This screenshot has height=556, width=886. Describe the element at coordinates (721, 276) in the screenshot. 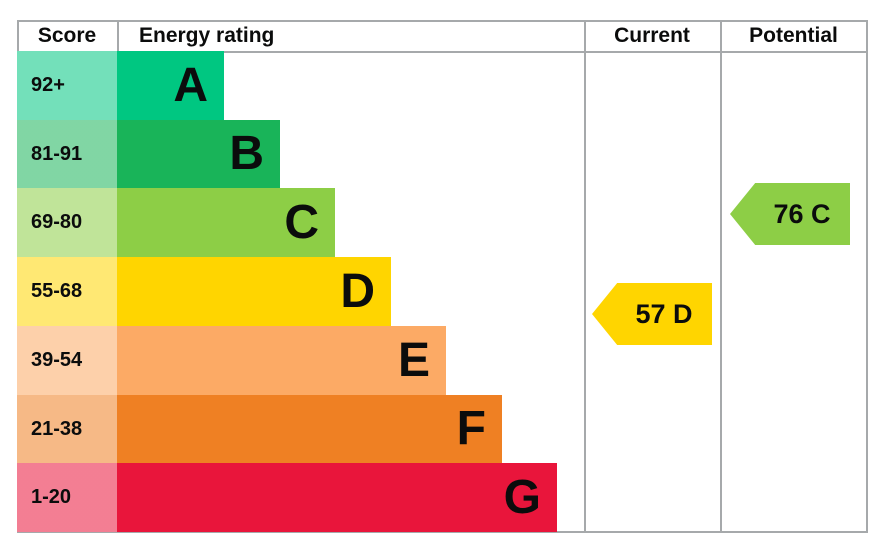

I see `potential-column-left-border` at that location.